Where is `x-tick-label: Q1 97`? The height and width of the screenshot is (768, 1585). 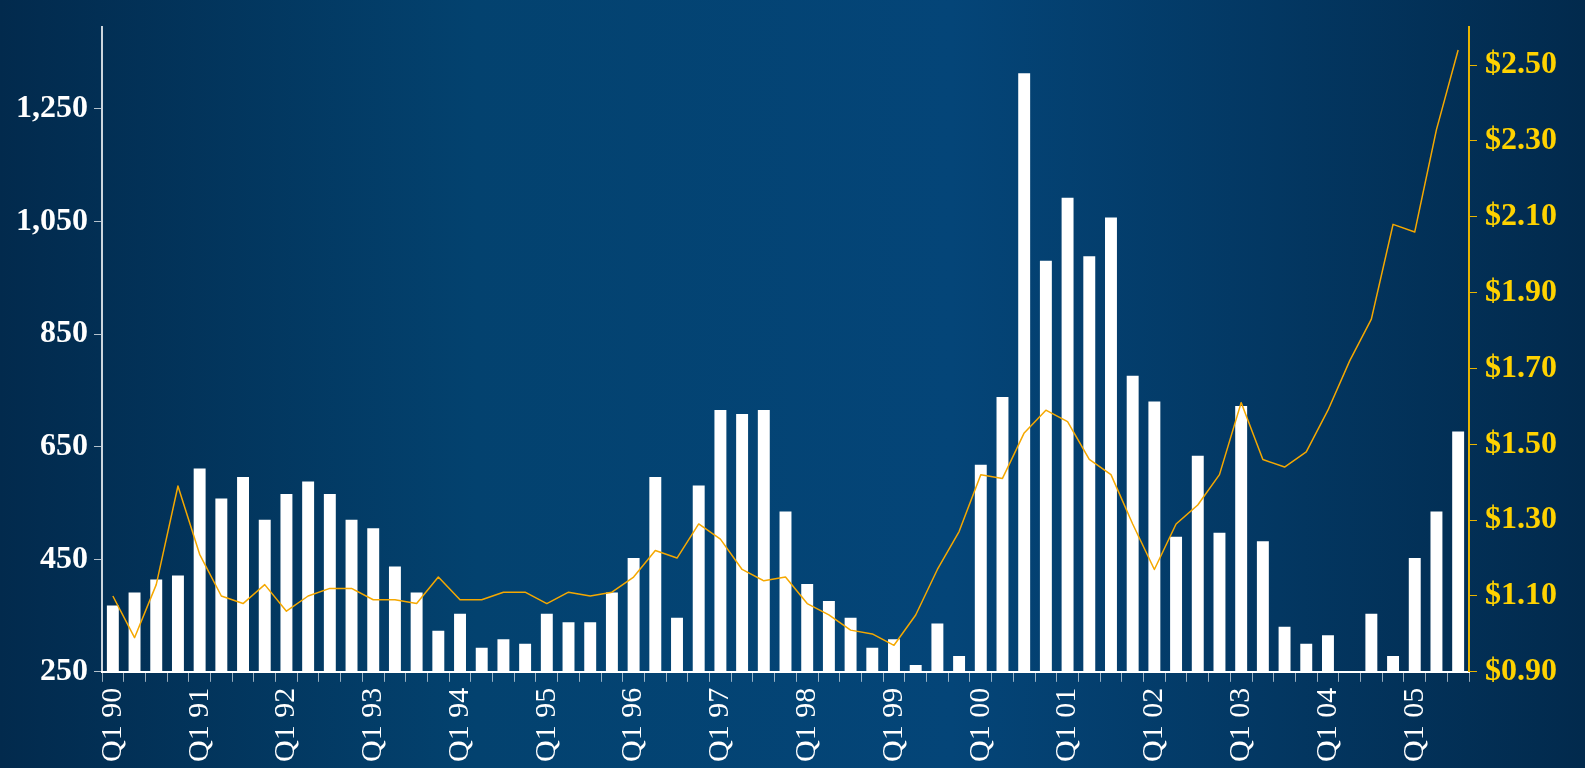 x-tick-label: Q1 97 is located at coordinates (718, 725).